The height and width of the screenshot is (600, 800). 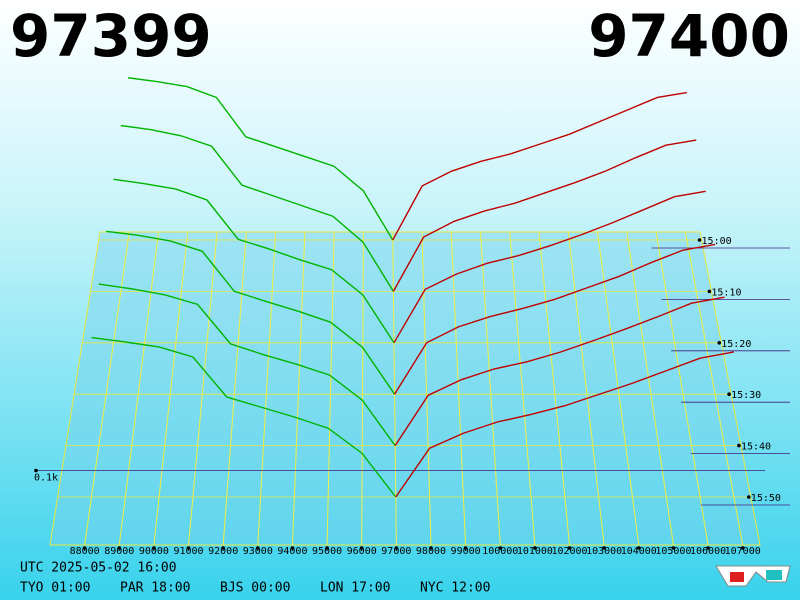 I want to click on x-tick-label: 104000, so click(x=639, y=551).